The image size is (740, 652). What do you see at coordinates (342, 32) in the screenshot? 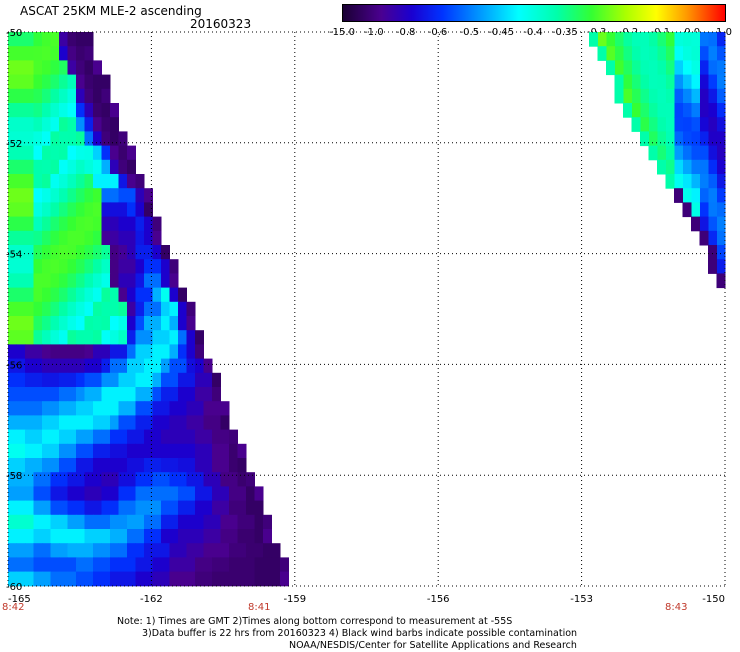
I see `color-scale-tick-label: -15.0` at bounding box center [342, 32].